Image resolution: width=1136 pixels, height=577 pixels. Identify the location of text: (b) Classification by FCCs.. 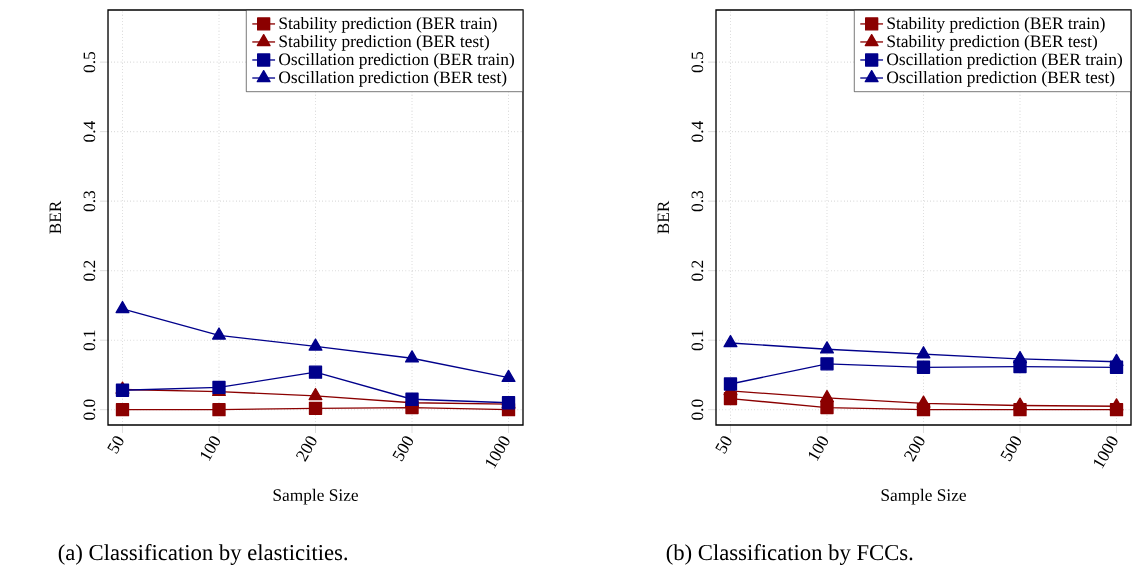
(789, 554).